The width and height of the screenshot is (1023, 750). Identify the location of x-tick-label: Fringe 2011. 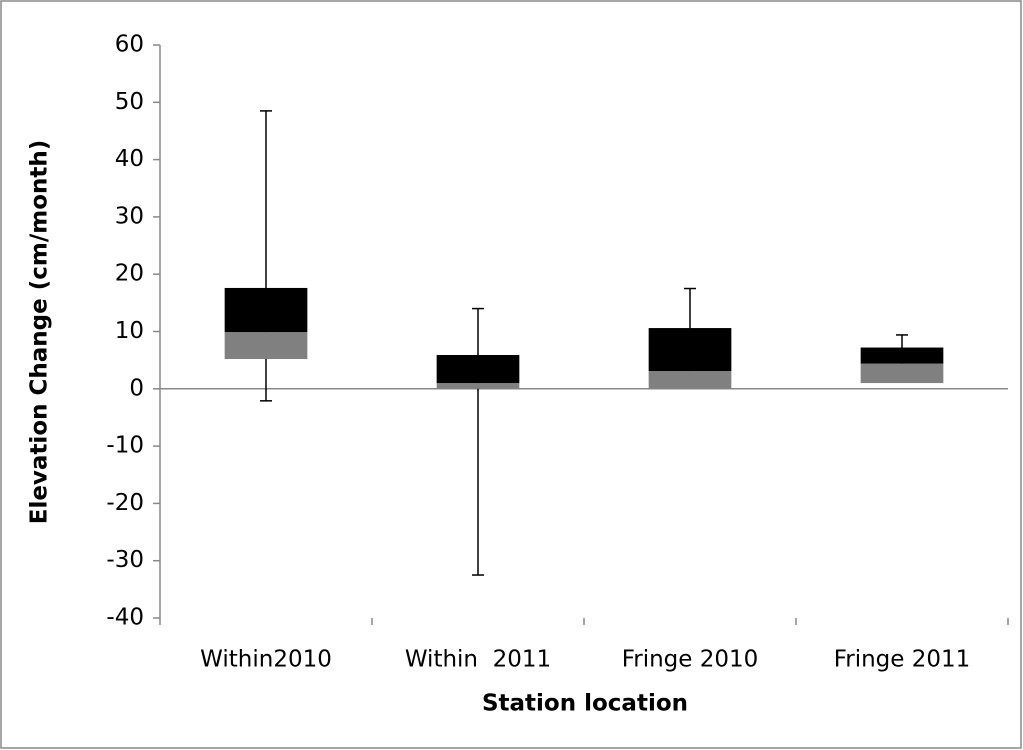
(902, 660).